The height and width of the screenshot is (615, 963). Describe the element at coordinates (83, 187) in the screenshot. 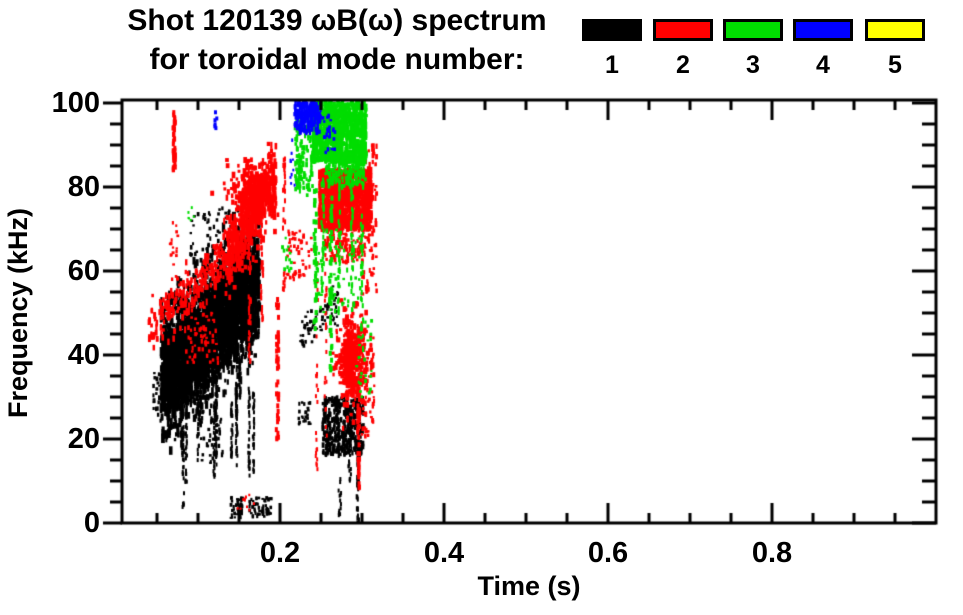

I see `y-tick-label-80: 80` at that location.